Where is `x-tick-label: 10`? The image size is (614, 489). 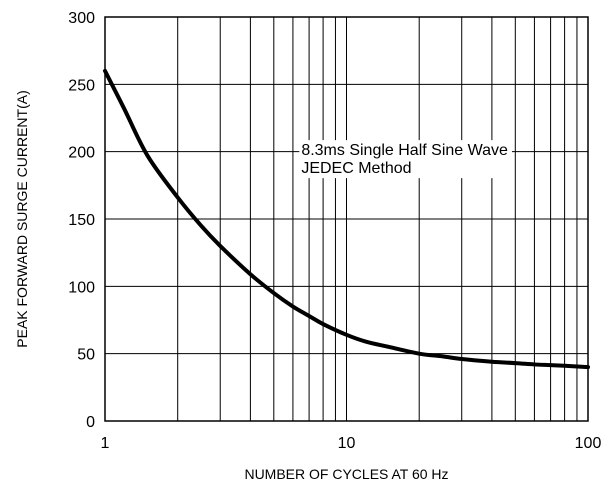
x-tick-label: 10 is located at coordinates (347, 443).